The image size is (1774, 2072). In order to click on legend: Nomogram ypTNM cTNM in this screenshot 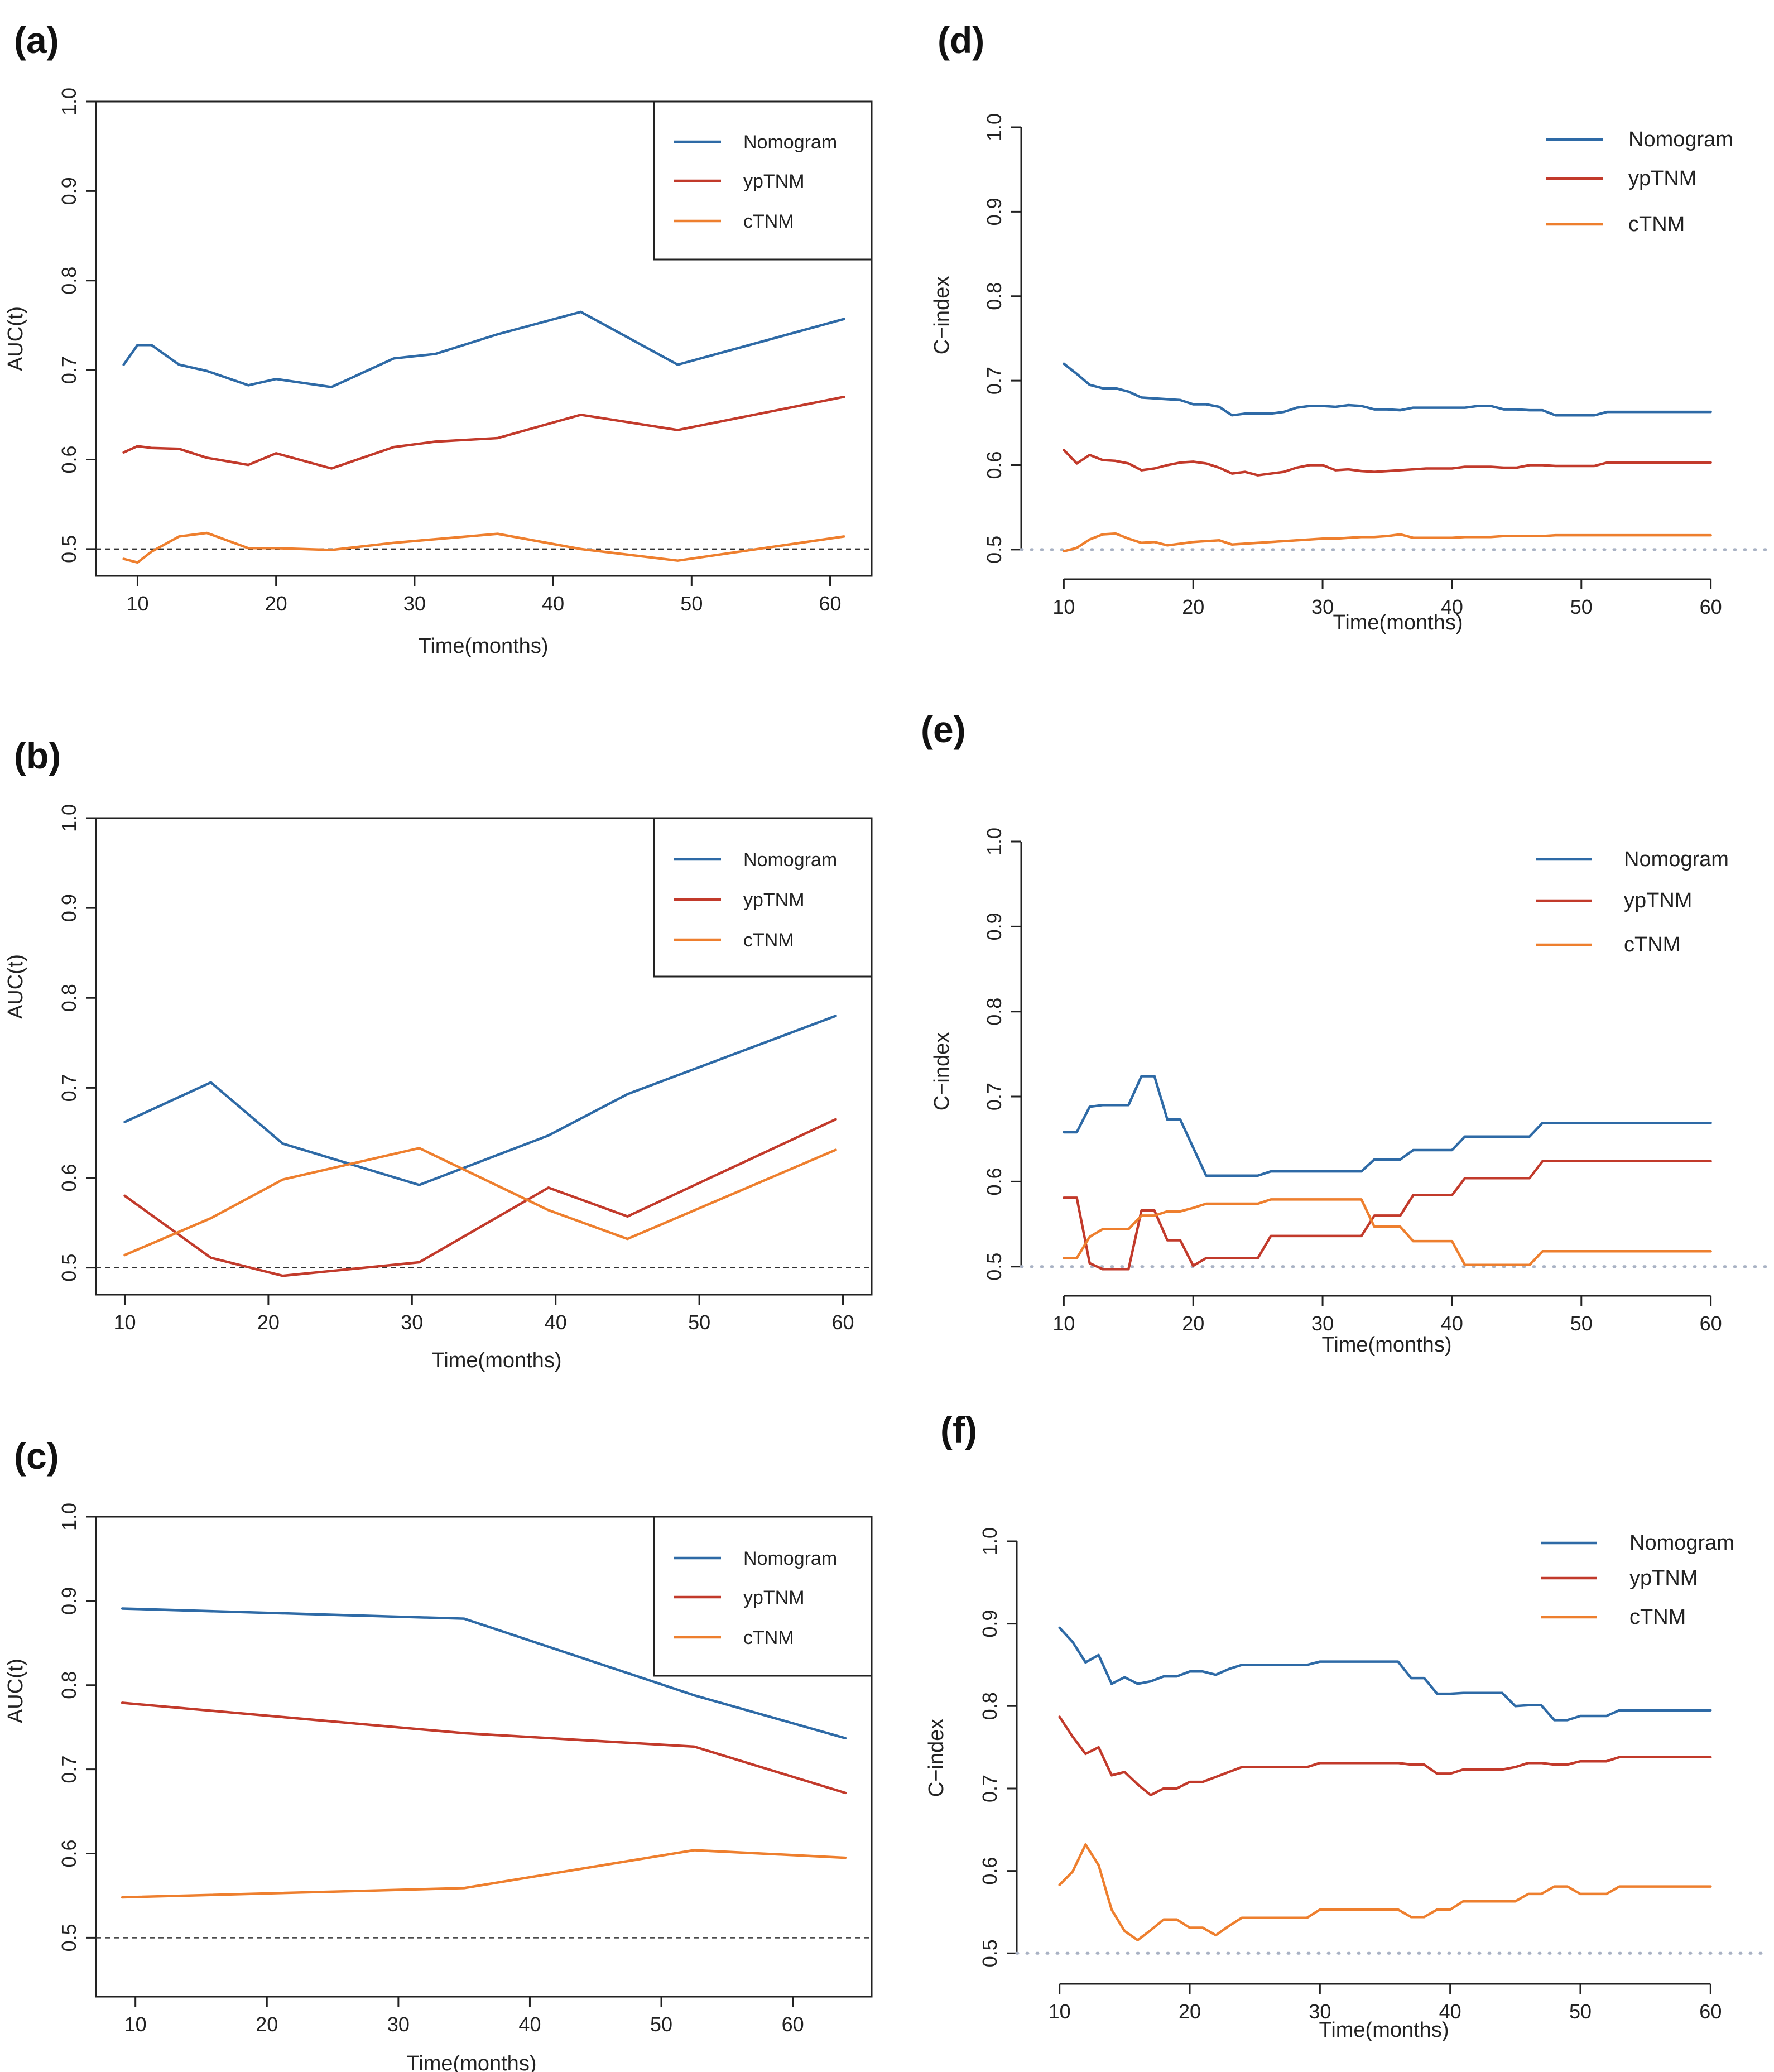, I will do `click(1637, 1580)`.